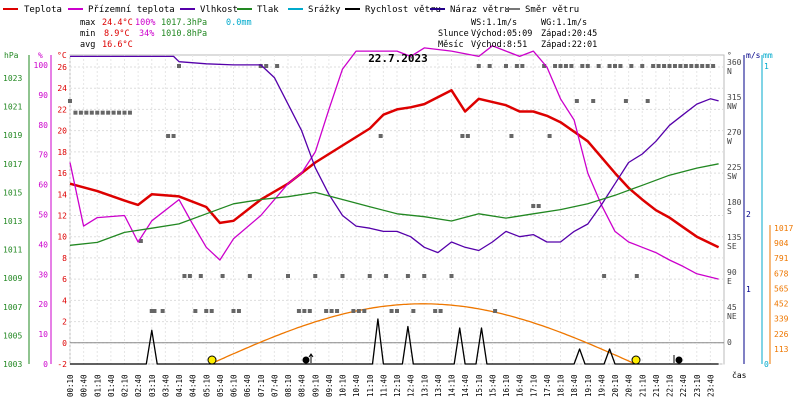  Describe the element at coordinates (569, 45) in the screenshot. I see `moon-set: Západ:22:01` at that location.